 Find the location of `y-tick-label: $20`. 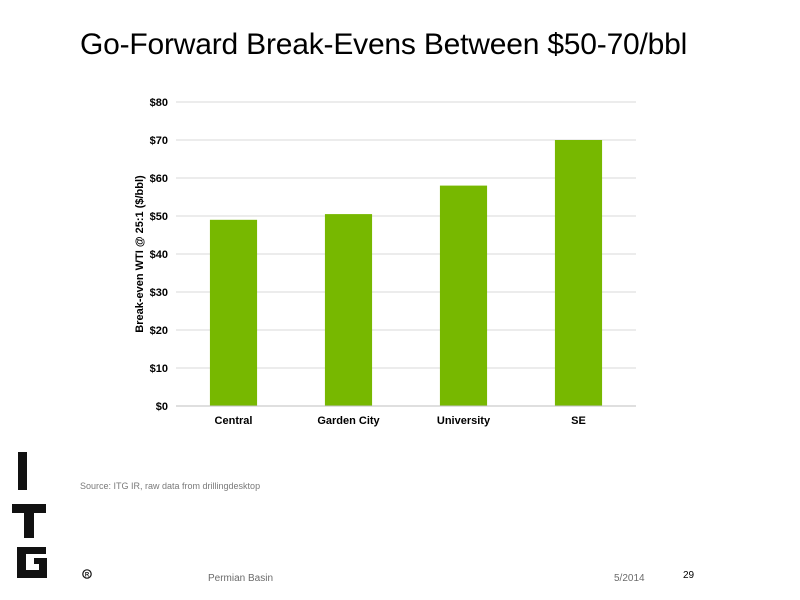

y-tick-label: $20 is located at coordinates (159, 331).